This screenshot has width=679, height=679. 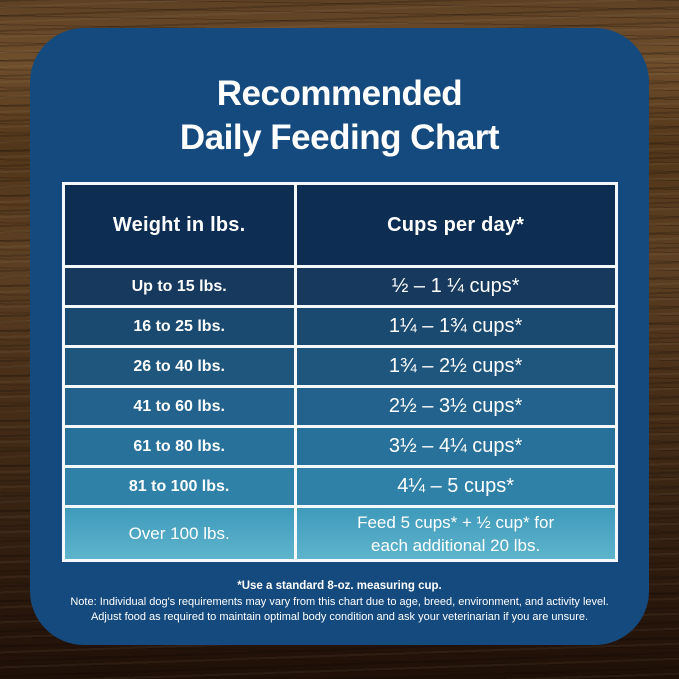 What do you see at coordinates (455, 286) in the screenshot?
I see `cups-cell: ½ – 1 ¼ cups*` at bounding box center [455, 286].